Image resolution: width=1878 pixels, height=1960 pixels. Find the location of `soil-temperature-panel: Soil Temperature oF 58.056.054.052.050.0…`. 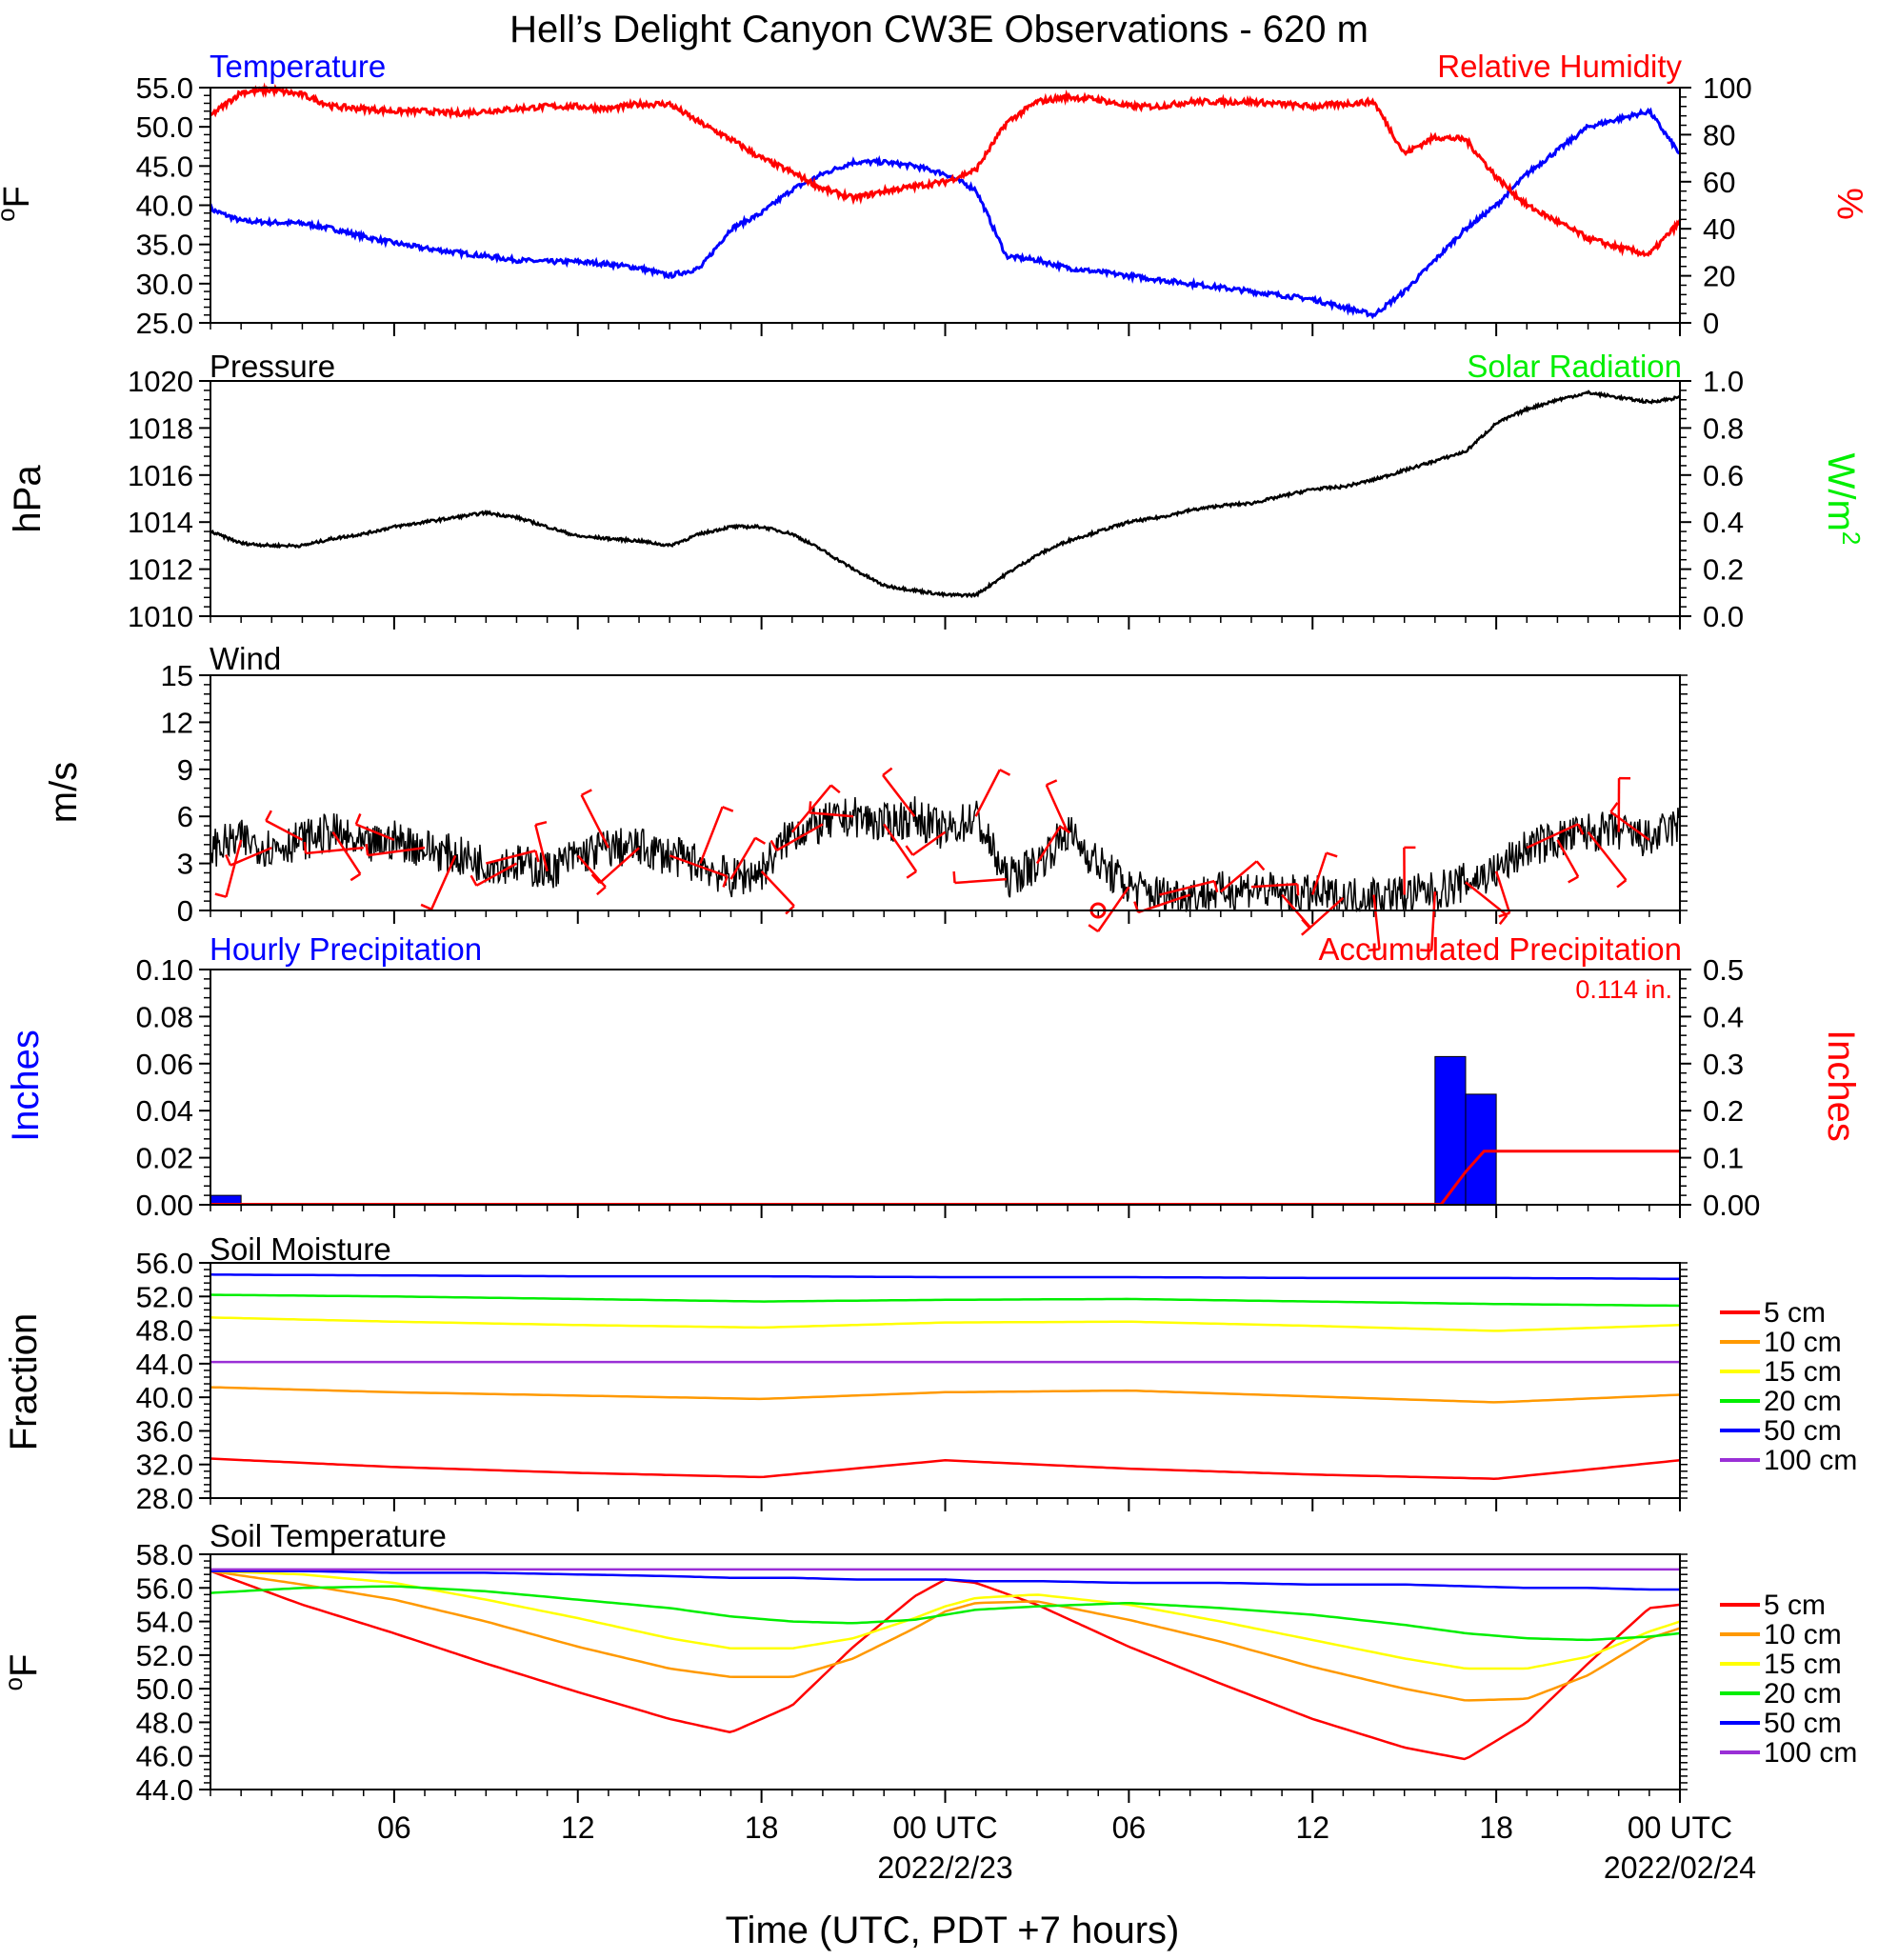

soil-temperature-panel: Soil Temperature oF 58.056.054.052.050.0… is located at coordinates (928, 1662).